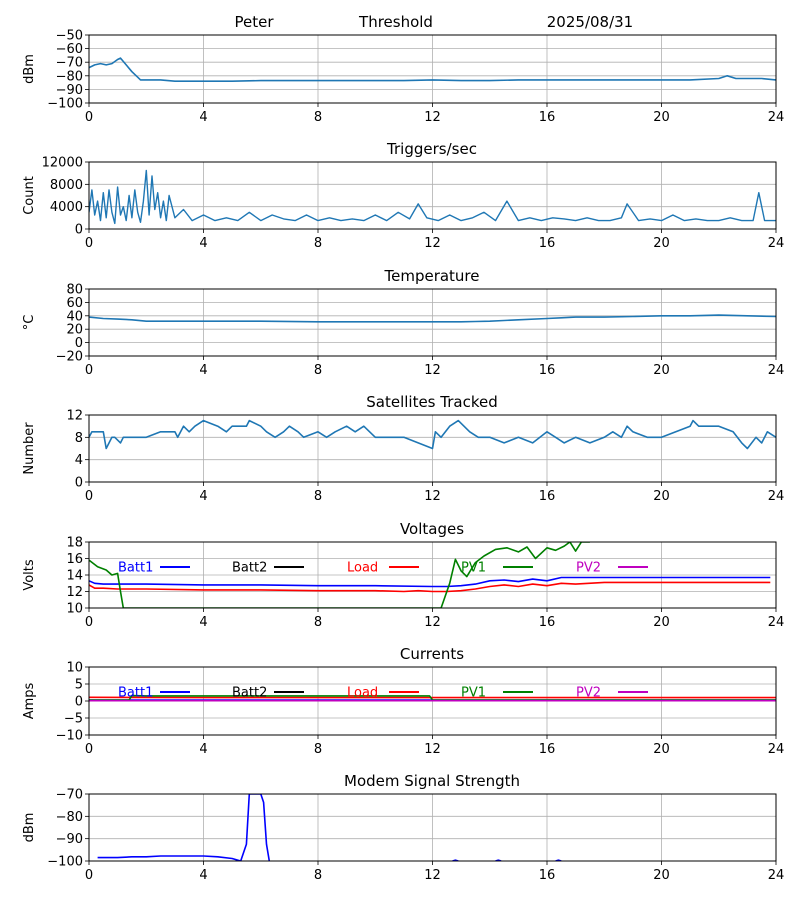  Describe the element at coordinates (254, 22) in the screenshot. I see `header-station: Peter` at that location.